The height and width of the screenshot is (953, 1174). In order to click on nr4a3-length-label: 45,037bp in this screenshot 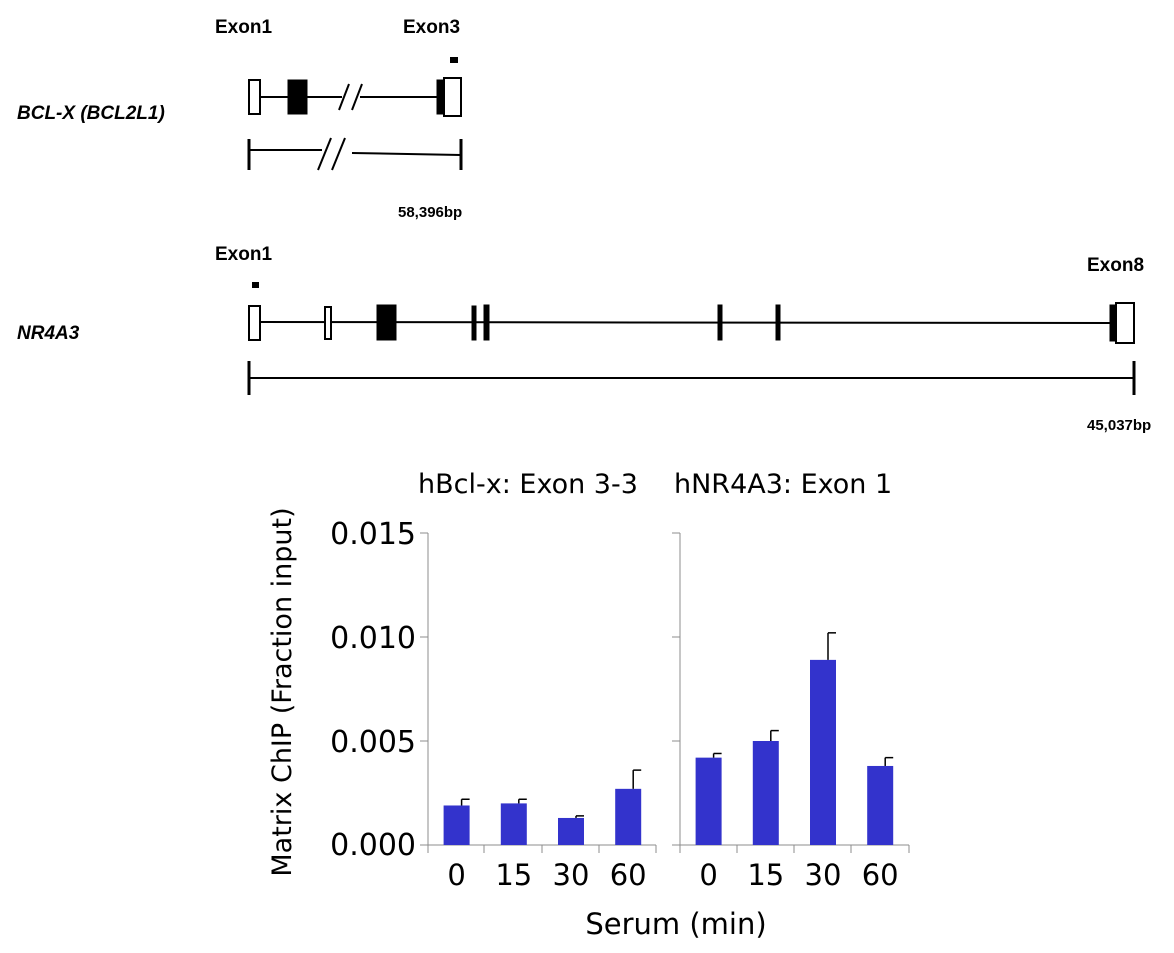, I will do `click(1119, 425)`.